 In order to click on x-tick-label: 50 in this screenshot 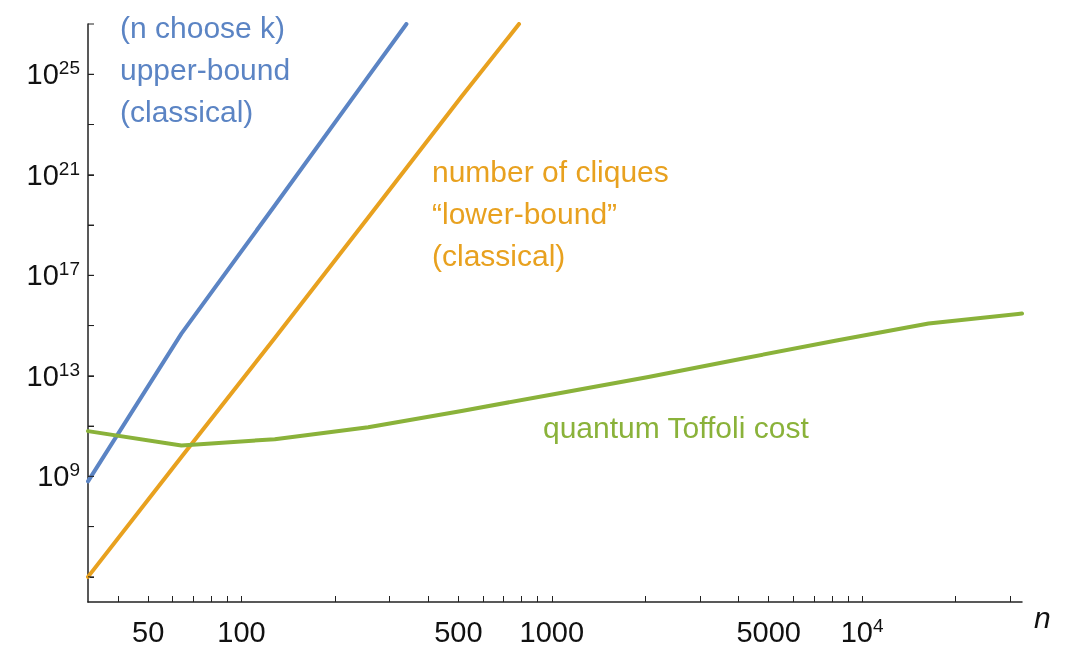, I will do `click(148, 632)`.